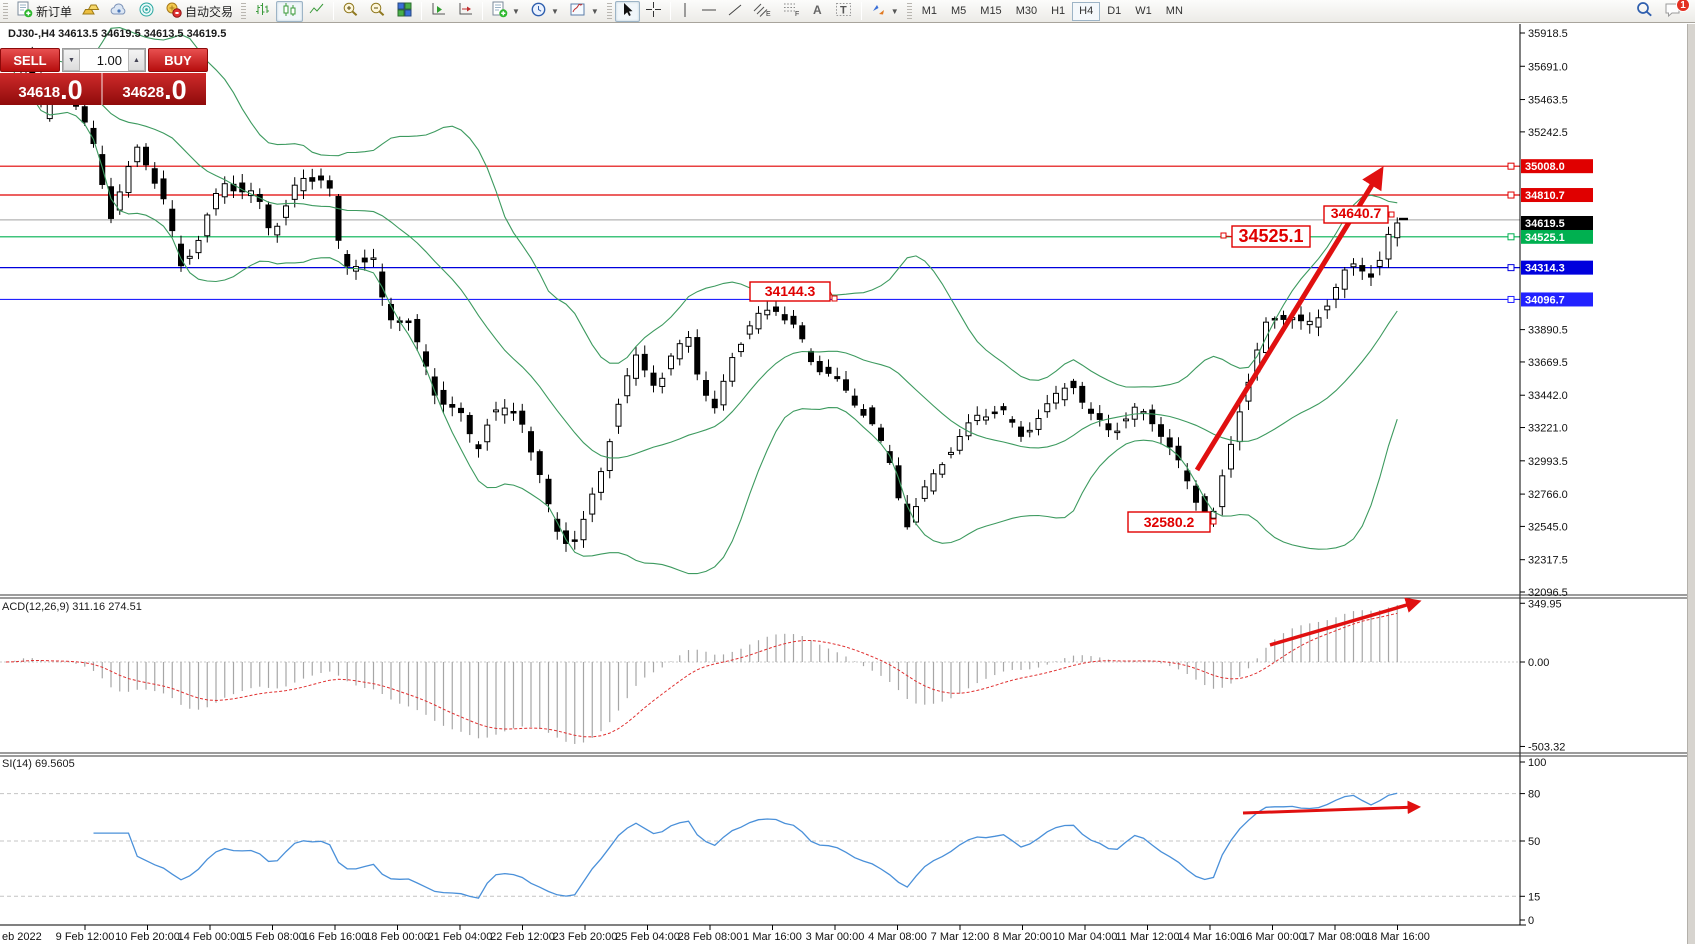 This screenshot has width=1695, height=944. Describe the element at coordinates (505, 11) in the screenshot. I see `add-indicator-button: ▼` at that location.